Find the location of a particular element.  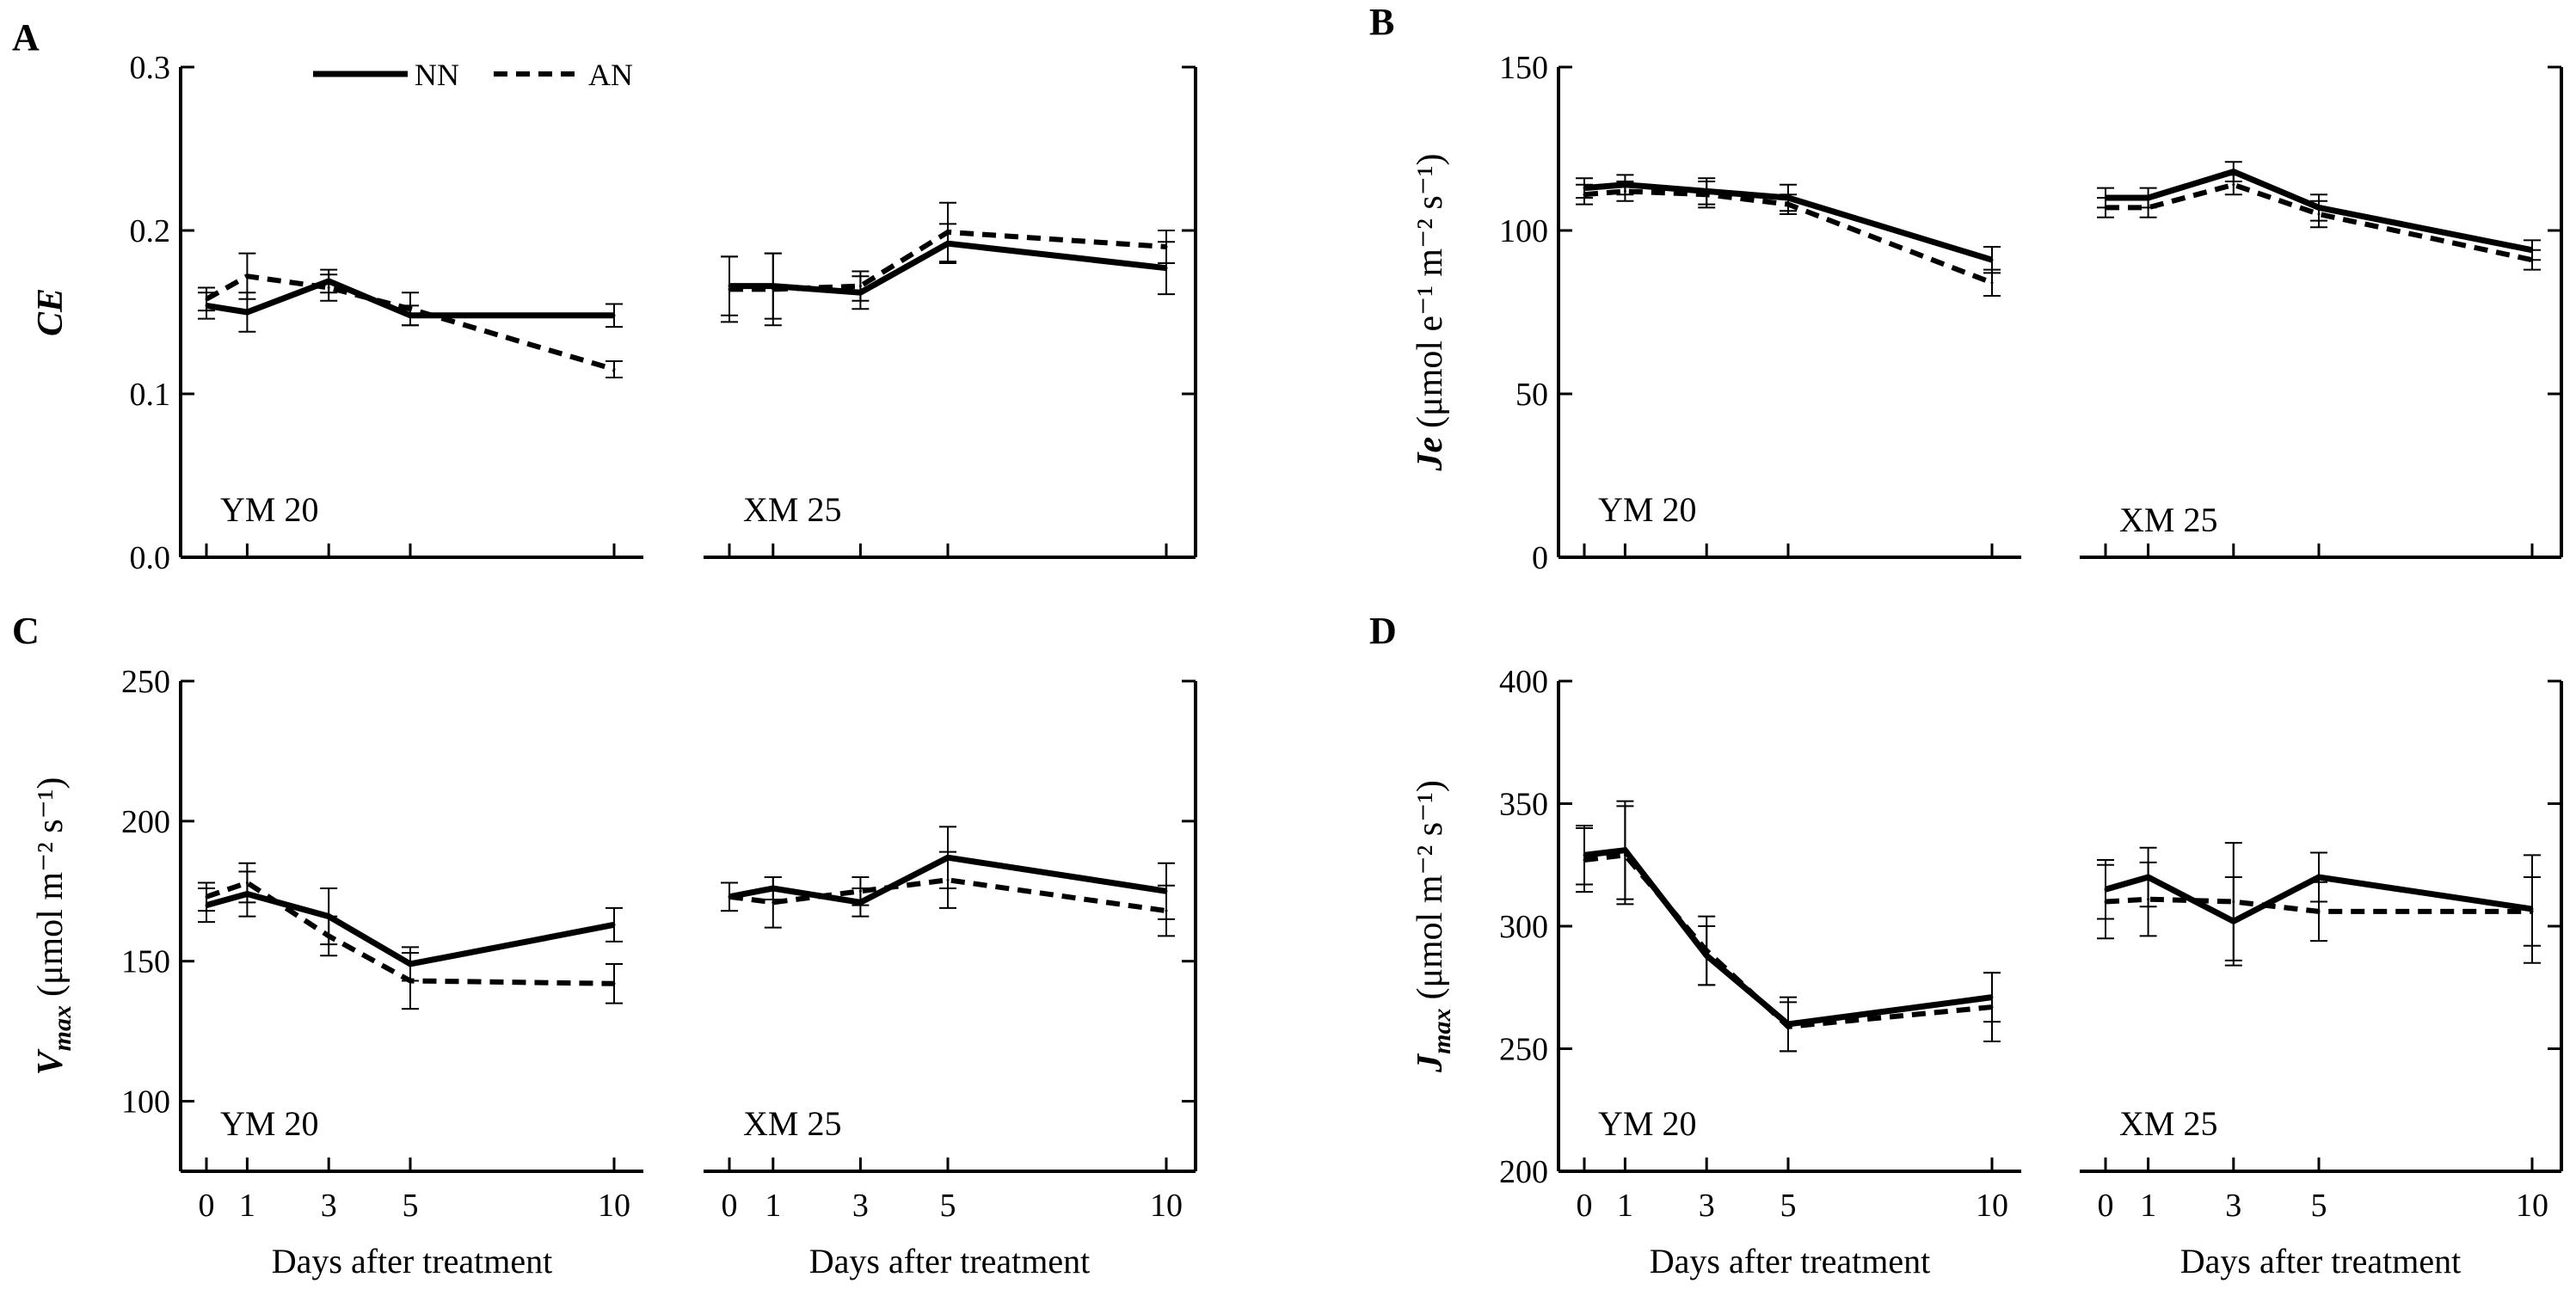

y-tick-label: 400 is located at coordinates (1523, 682).